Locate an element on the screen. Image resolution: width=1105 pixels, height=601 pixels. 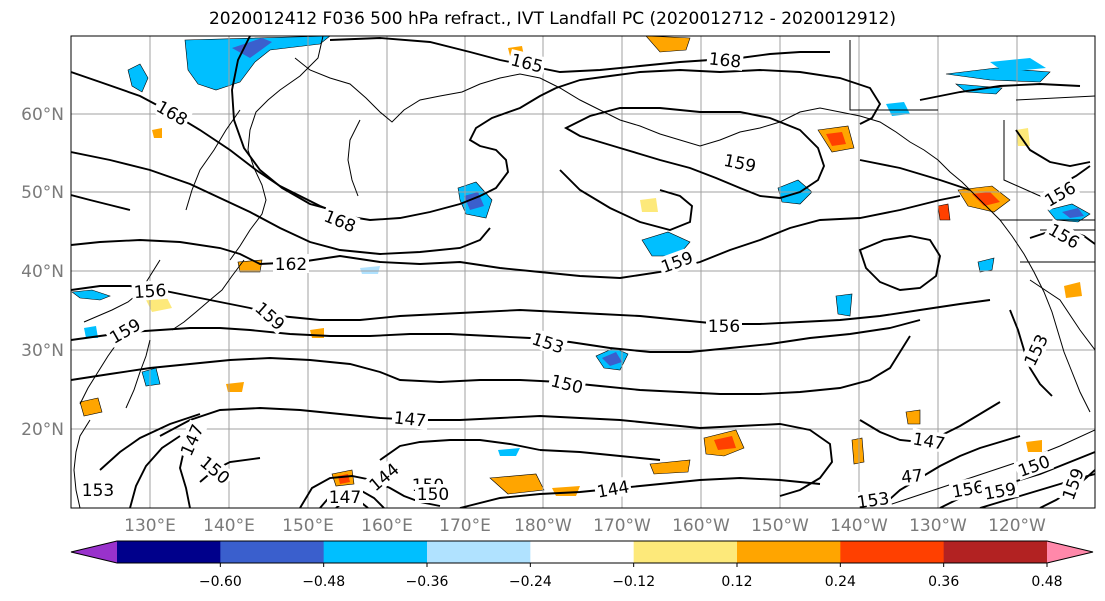
contour-label: 168 is located at coordinates (725, 60).